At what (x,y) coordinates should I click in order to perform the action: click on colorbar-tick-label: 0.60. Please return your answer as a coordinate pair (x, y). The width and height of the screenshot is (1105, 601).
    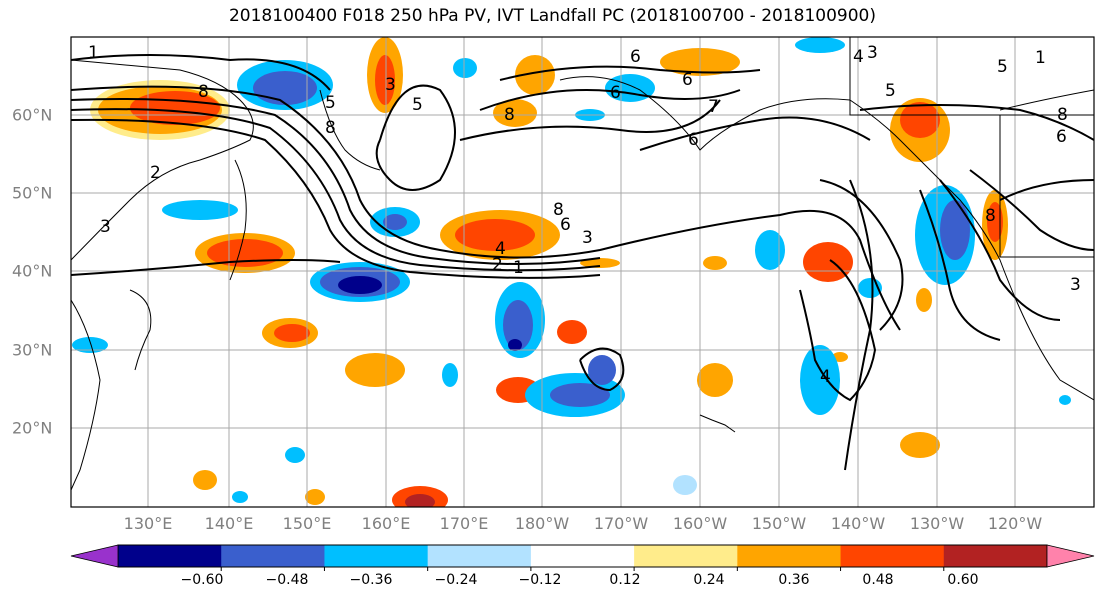
    Looking at the image, I should click on (963, 580).